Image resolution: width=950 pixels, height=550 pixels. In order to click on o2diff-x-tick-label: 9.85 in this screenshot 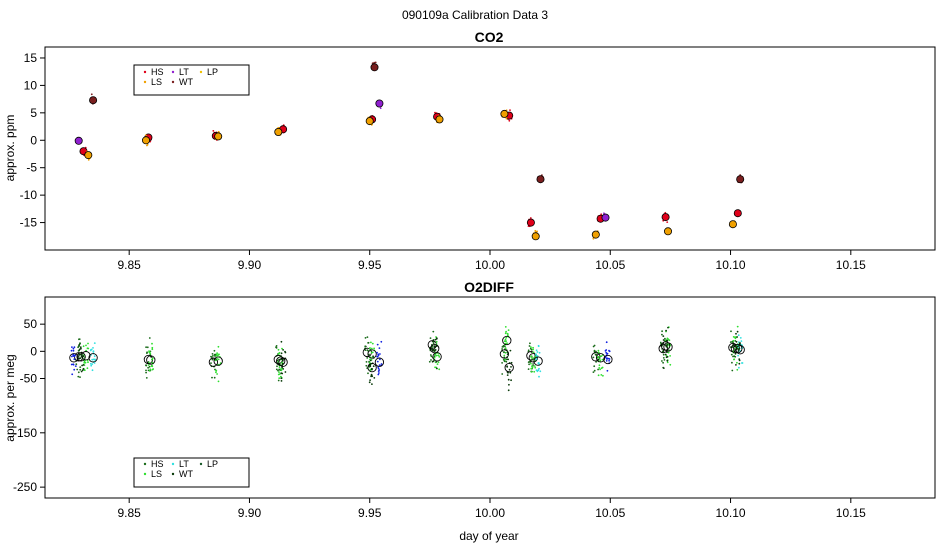, I will do `click(130, 513)`.